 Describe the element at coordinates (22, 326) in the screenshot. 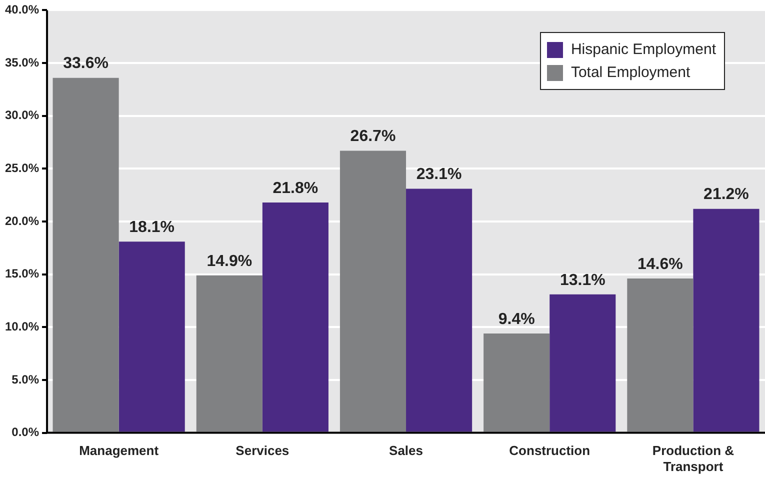

I see `y-tick-label: 10.0%` at that location.